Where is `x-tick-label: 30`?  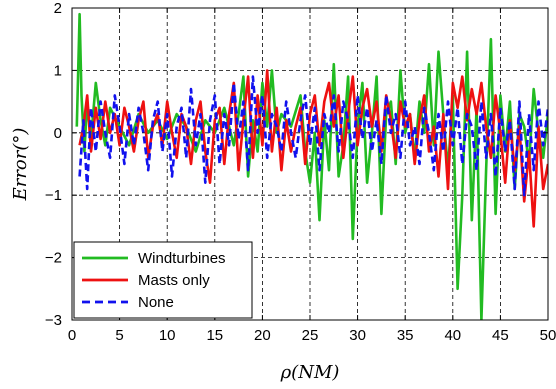 x-tick-label: 30 is located at coordinates (357, 335).